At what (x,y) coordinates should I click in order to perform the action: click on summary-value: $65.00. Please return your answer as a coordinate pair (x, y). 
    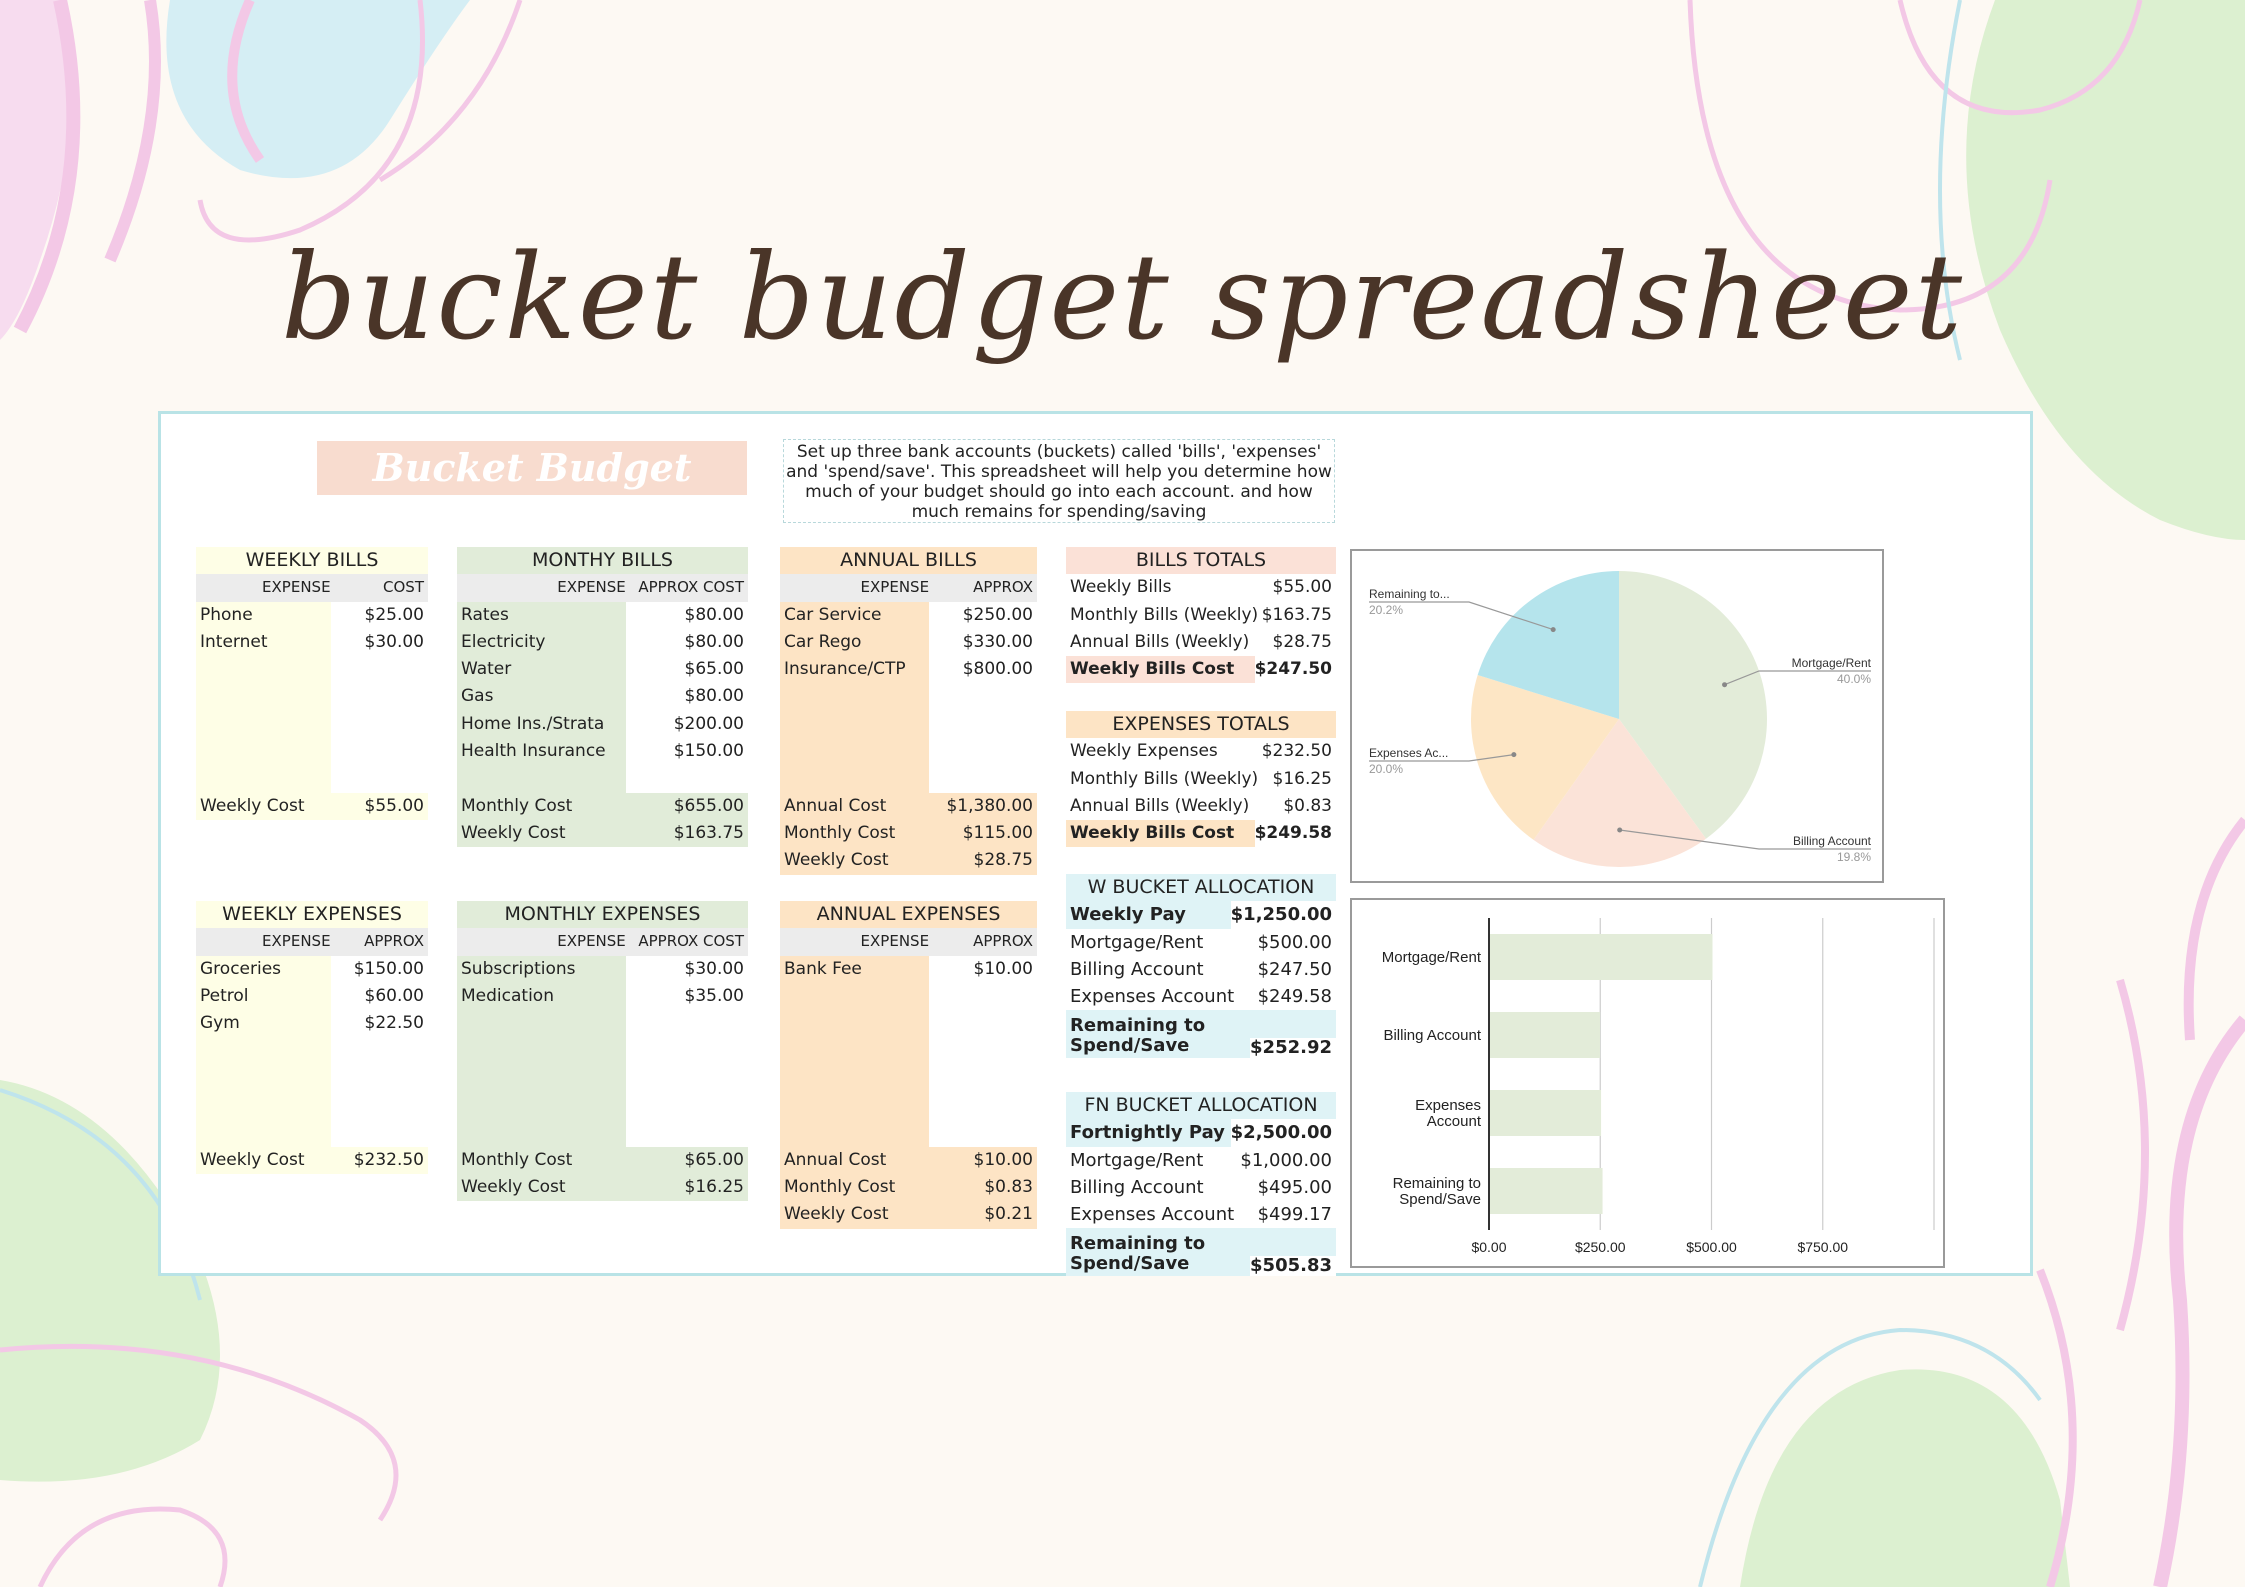
    Looking at the image, I should click on (714, 1159).